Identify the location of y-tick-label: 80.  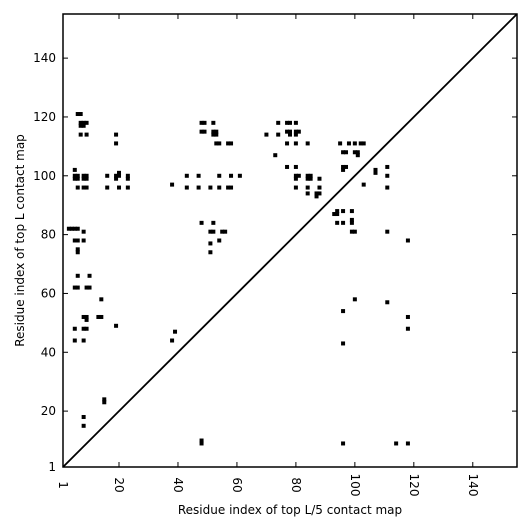
(48, 235).